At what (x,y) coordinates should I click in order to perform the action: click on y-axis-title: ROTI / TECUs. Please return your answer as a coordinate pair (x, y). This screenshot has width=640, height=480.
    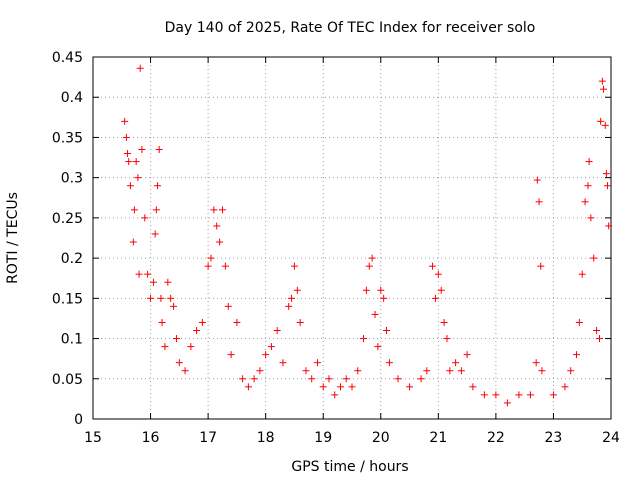
    Looking at the image, I should click on (13, 238).